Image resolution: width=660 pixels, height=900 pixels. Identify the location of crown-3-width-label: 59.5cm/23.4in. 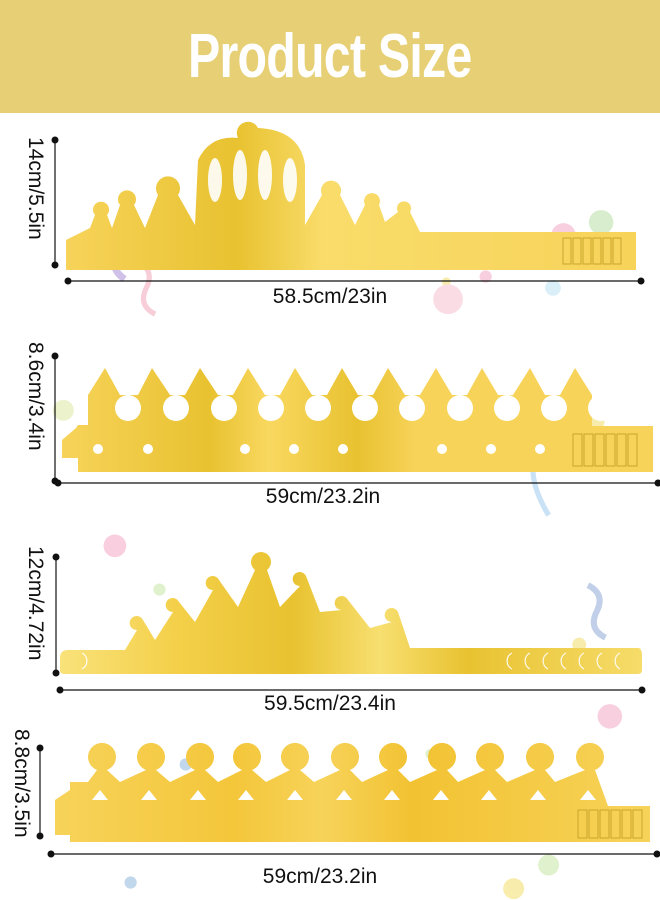
(330, 703).